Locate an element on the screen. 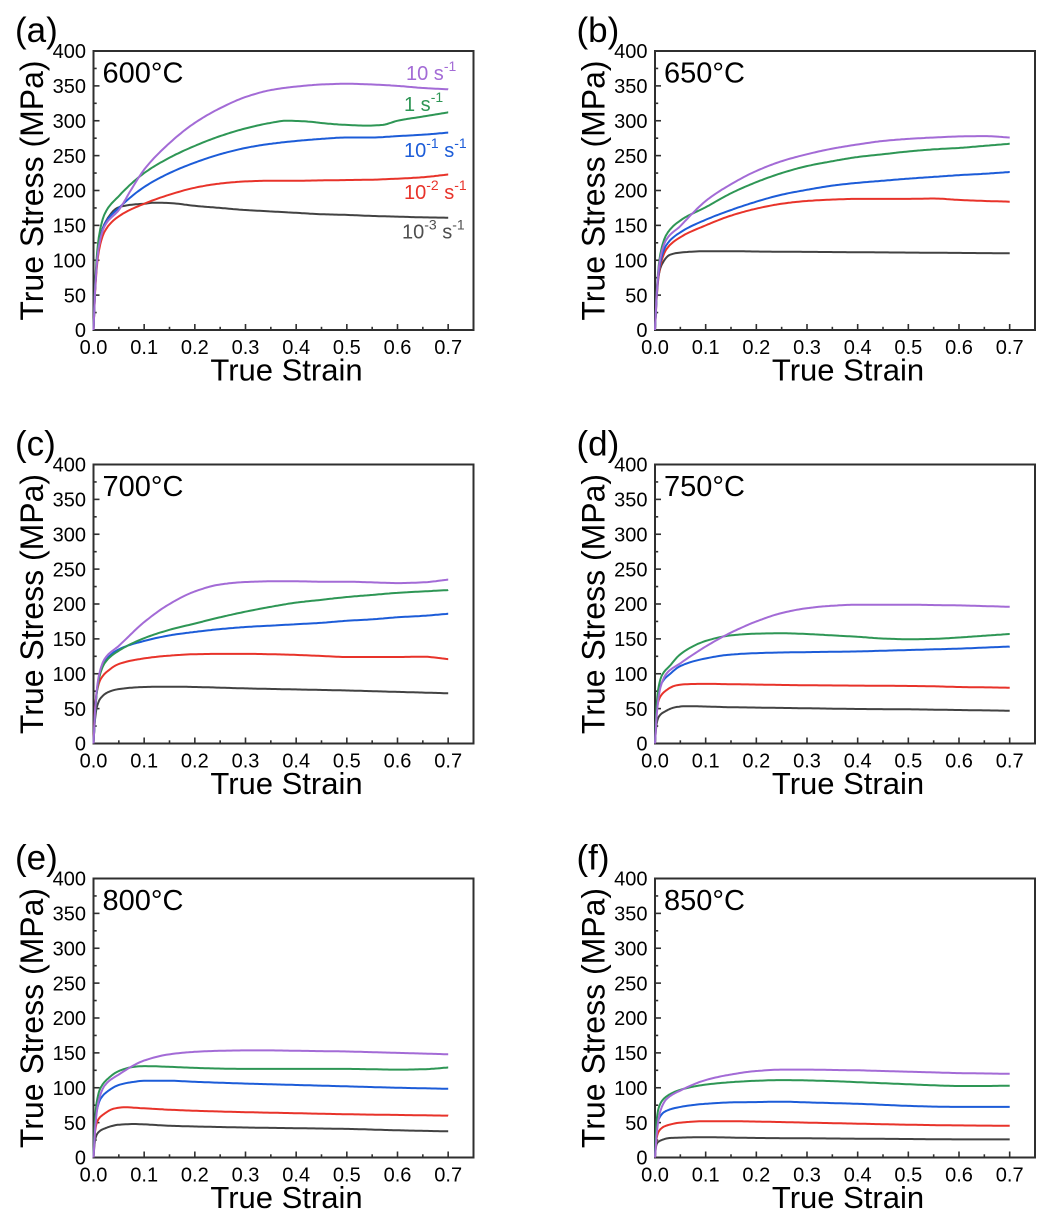 The height and width of the screenshot is (1231, 1051). svg-text: 650°C is located at coordinates (704, 74).